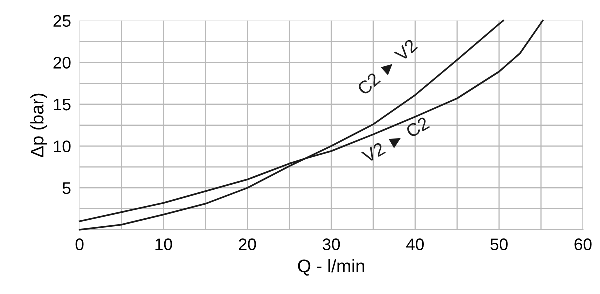 This screenshot has width=600, height=294. Describe the element at coordinates (164, 244) in the screenshot. I see `x-tick-label: 10` at that location.